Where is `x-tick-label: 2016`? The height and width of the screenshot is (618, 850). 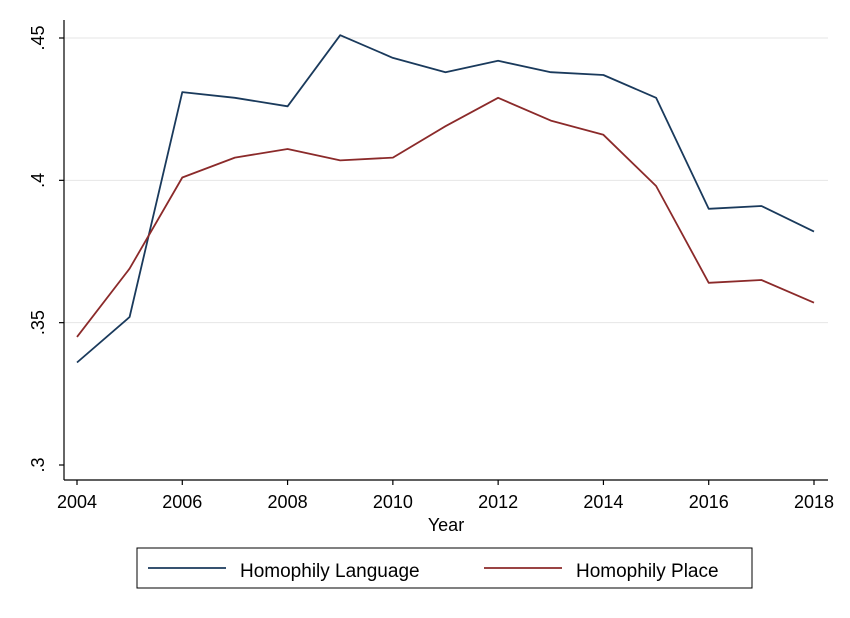 x-tick-label: 2016 is located at coordinates (709, 502).